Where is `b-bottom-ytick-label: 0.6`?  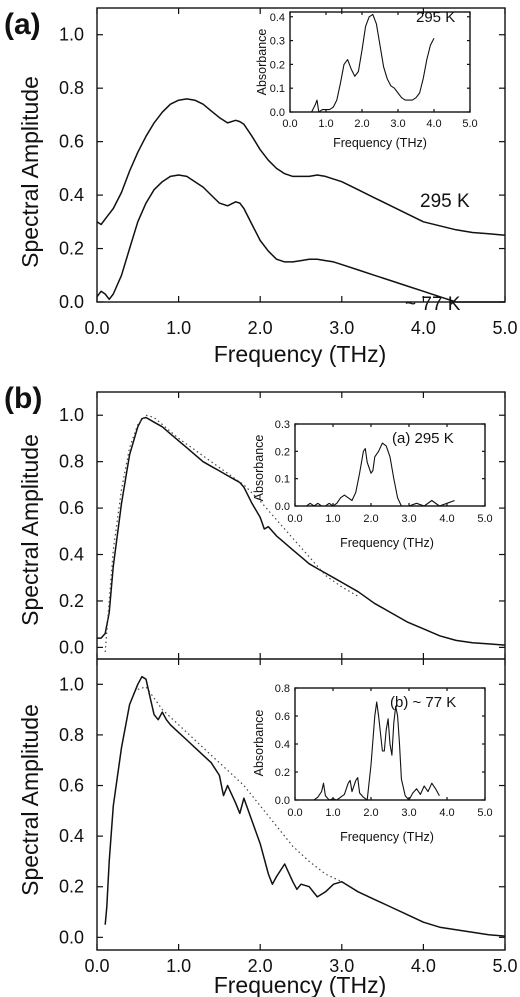
b-bottom-ytick-label: 0.6 is located at coordinates (71, 786).